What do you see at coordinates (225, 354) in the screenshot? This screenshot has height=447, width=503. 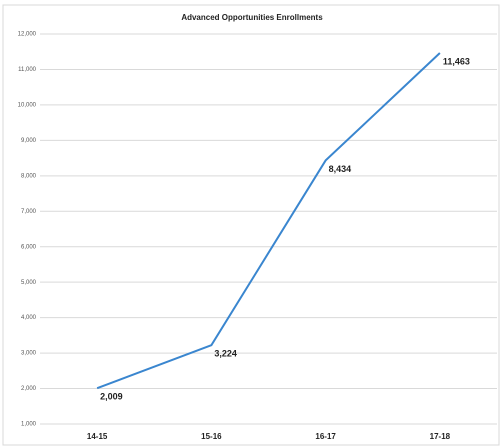 I see `data-label: 3,224` at bounding box center [225, 354].